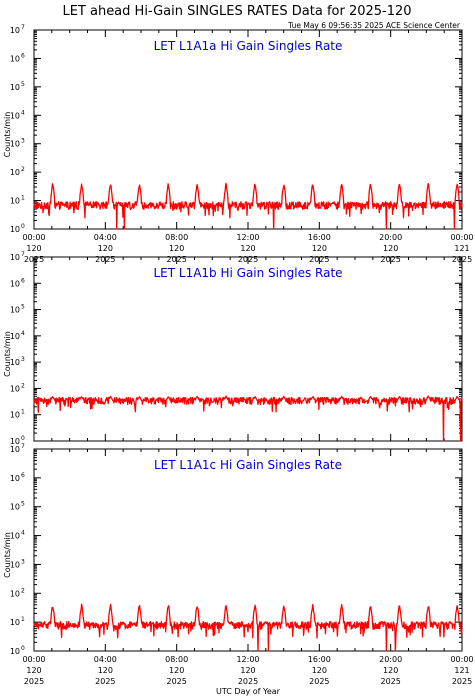 This screenshot has height=700, width=475. Describe the element at coordinates (248, 691) in the screenshot. I see `x-axis-label: UTC Day of Year` at that location.